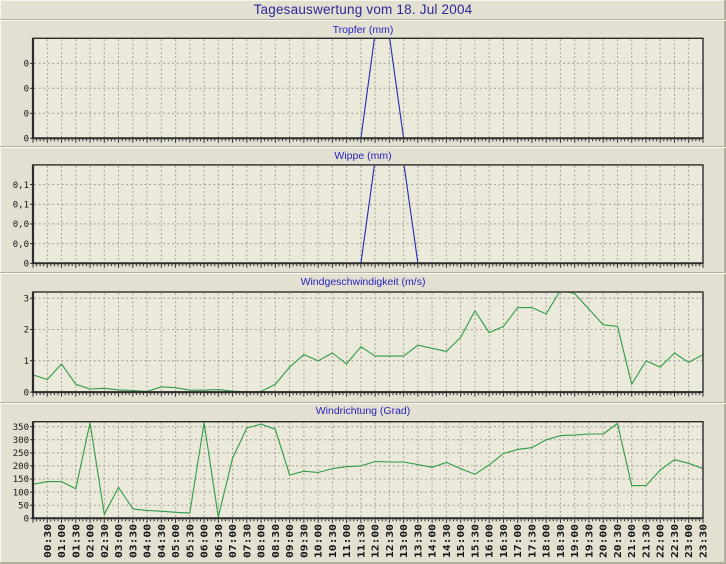 Image resolution: width=726 pixels, height=564 pixels. What do you see at coordinates (604, 541) in the screenshot?
I see `svg-text: 20:00` at bounding box center [604, 541].